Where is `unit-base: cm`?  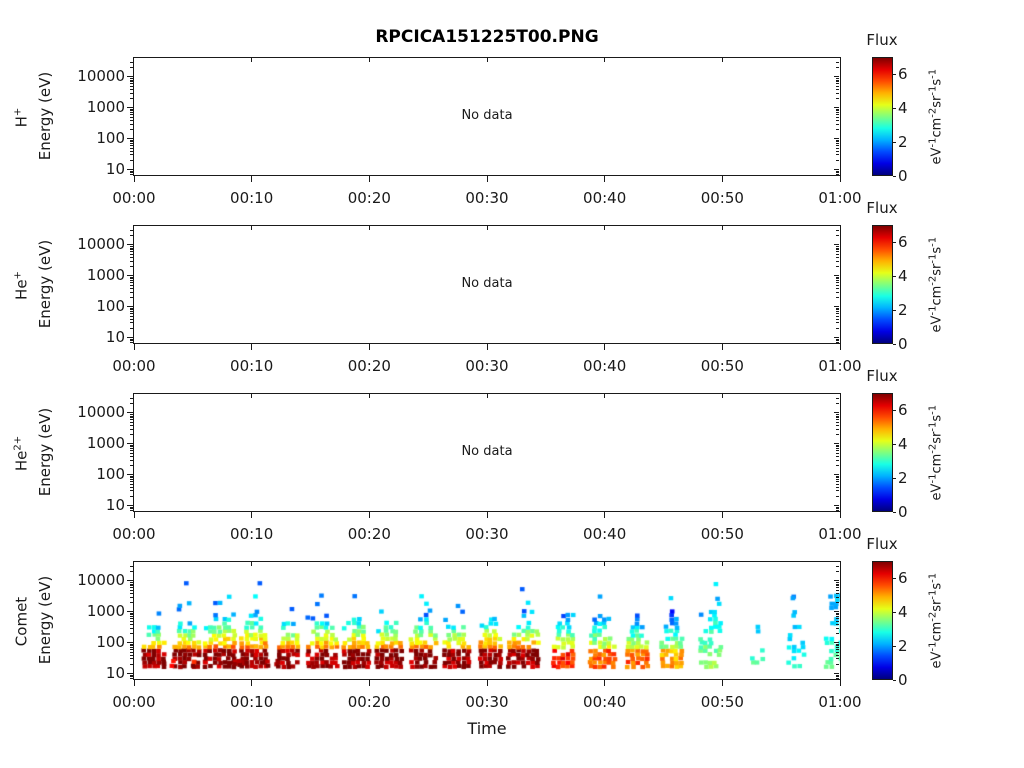
unit-base: cm is located at coordinates (937, 295).